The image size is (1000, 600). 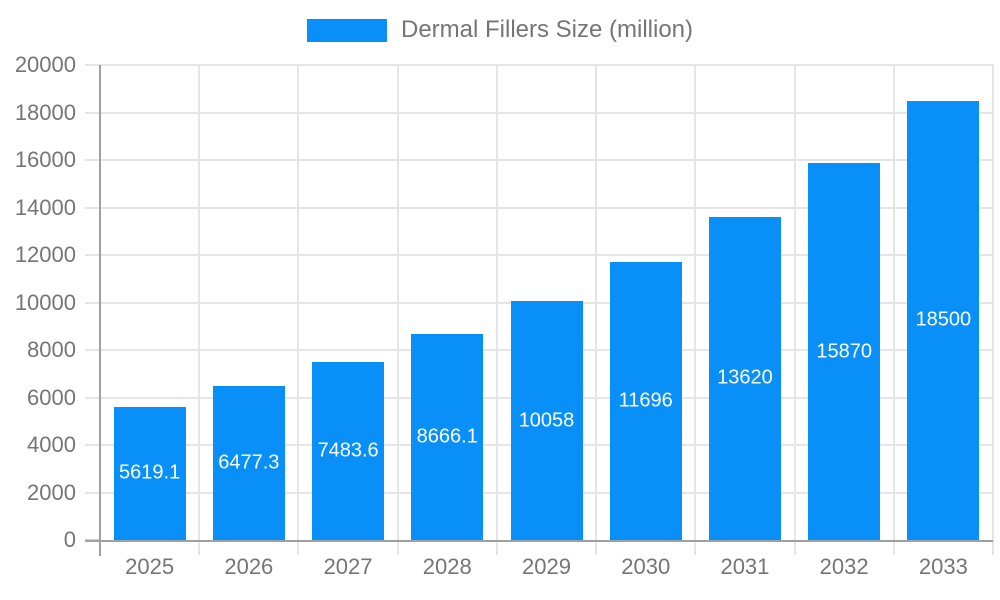 What do you see at coordinates (844, 566) in the screenshot?
I see `x-axis-tick-label: 2032` at bounding box center [844, 566].